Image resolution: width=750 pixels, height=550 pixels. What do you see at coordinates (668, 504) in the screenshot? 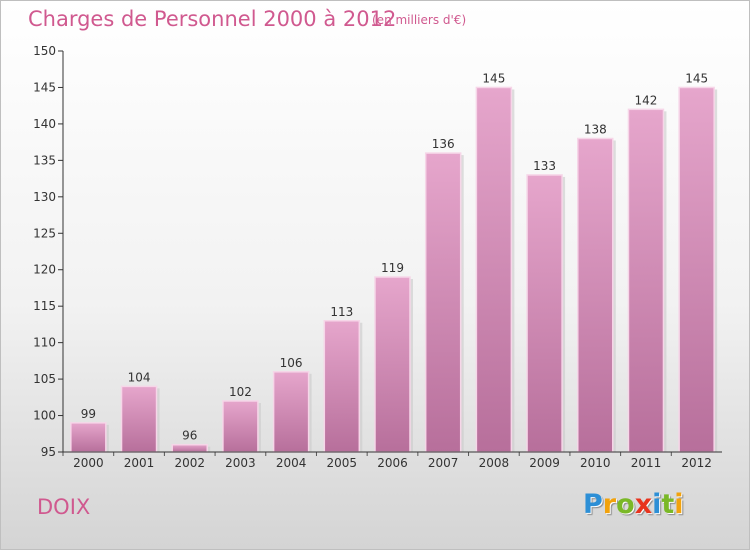
I see `logo-letter: t` at bounding box center [668, 504].